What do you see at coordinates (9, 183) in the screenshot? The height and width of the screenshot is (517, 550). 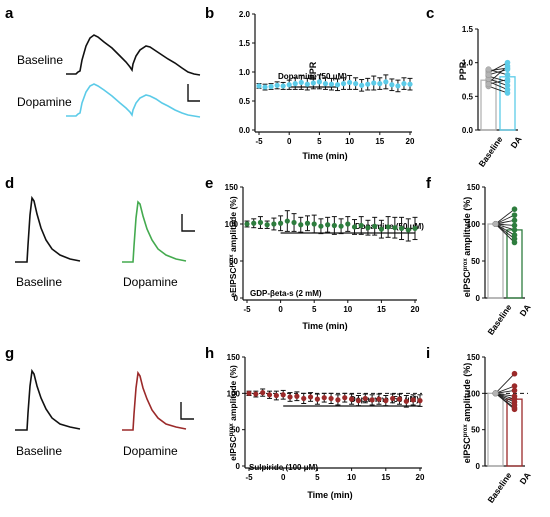 I see `panel-letter-d: d` at bounding box center [9, 183].